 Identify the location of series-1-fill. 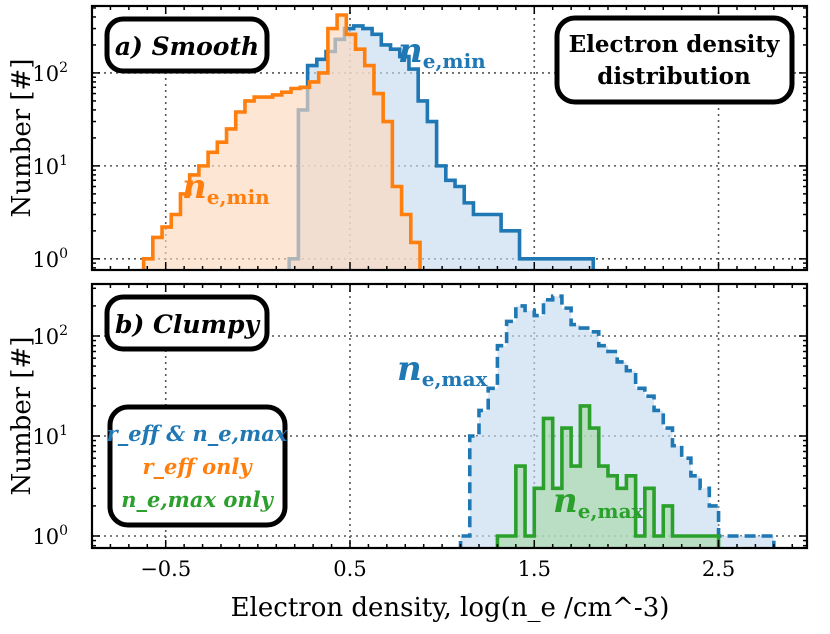
(282, 142).